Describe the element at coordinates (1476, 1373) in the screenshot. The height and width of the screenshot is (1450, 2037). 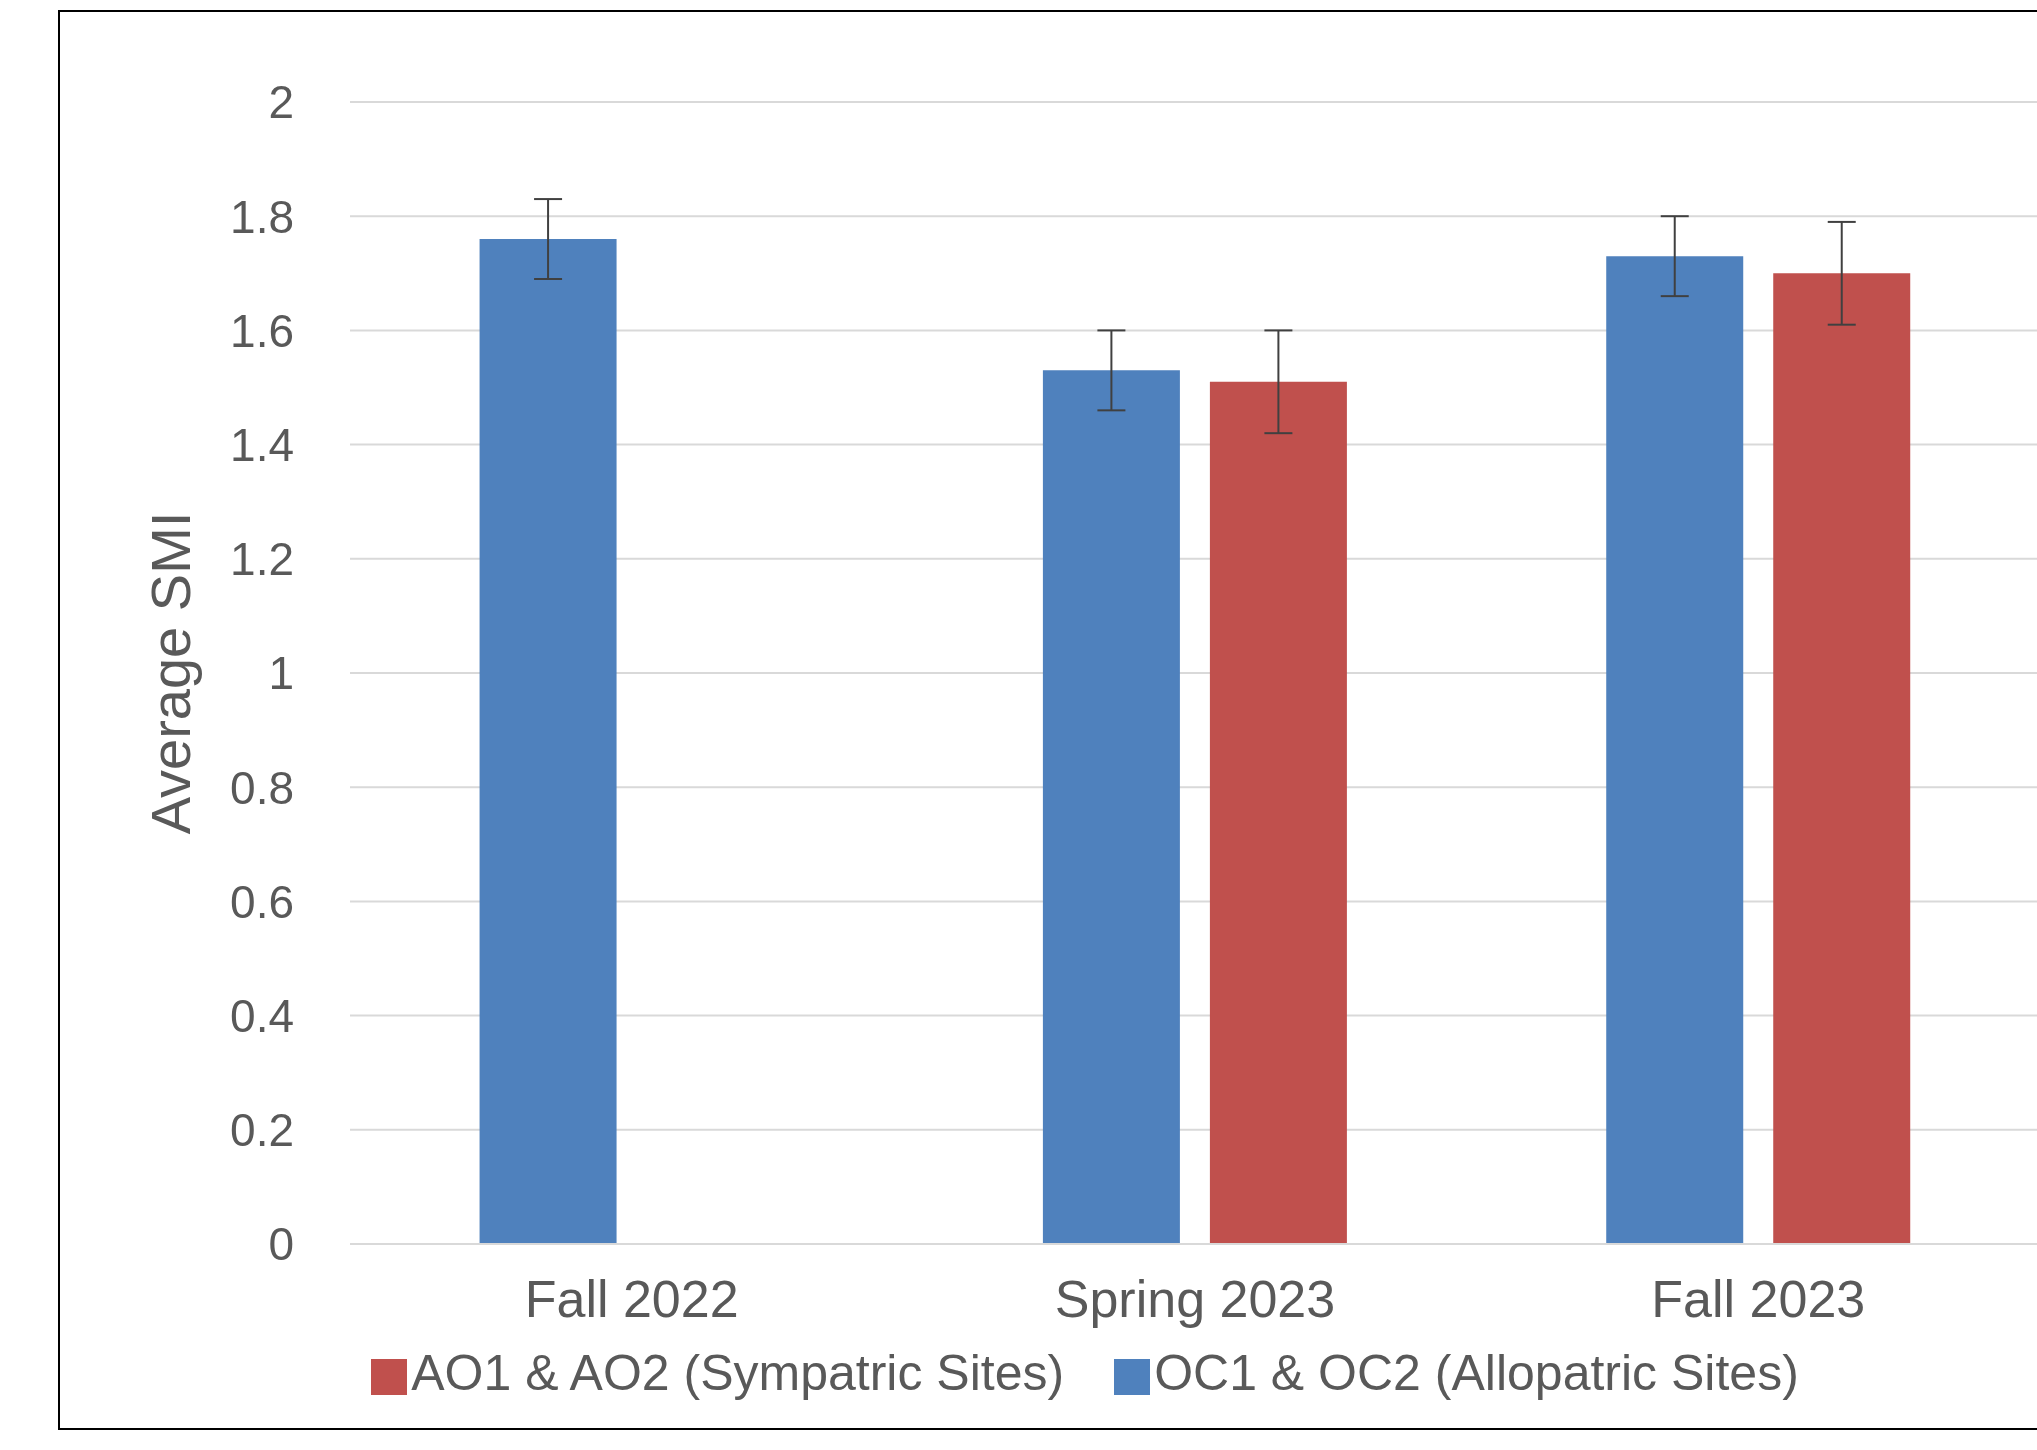
I see `legend-label: OC1 & OC2 (Allopatric Sites)` at that location.